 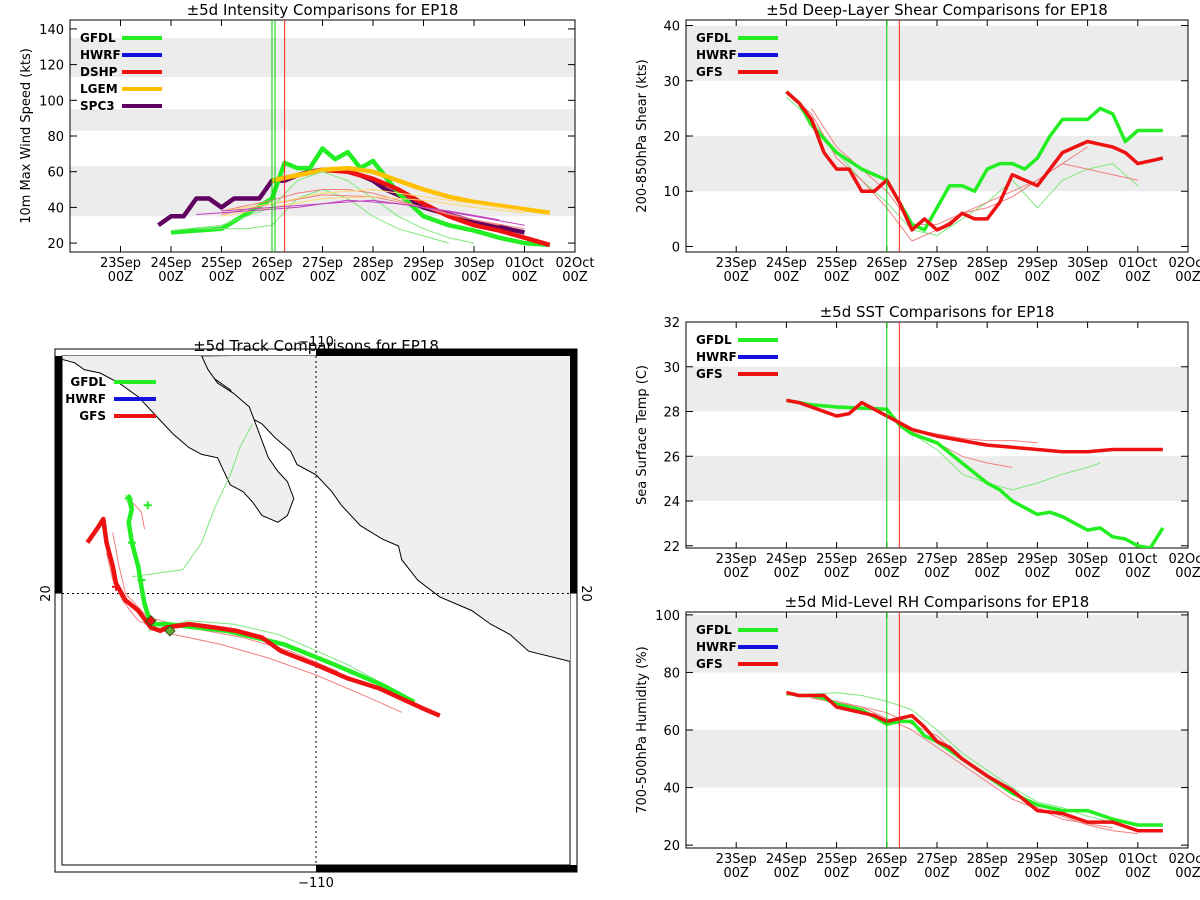 I want to click on legend-label: GFS, so click(x=92, y=416).